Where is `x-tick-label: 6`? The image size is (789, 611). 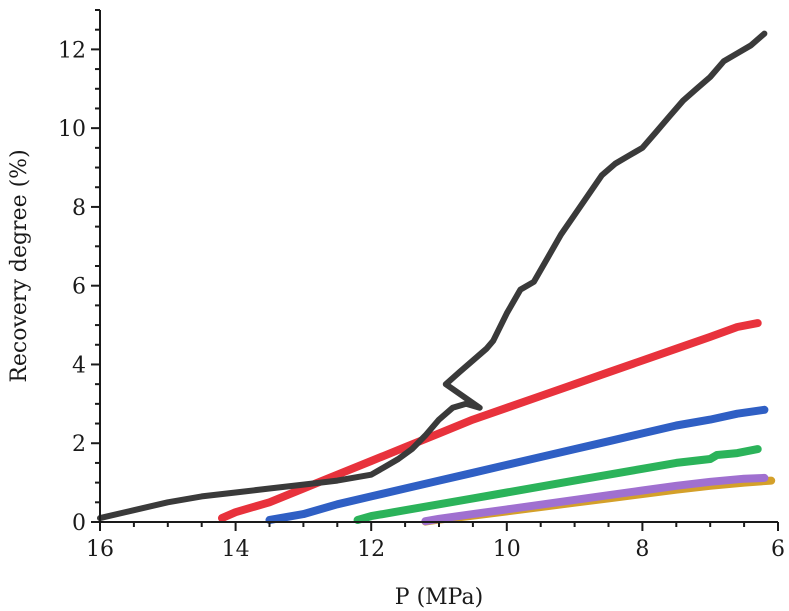 x-tick-label: 6 is located at coordinates (778, 549).